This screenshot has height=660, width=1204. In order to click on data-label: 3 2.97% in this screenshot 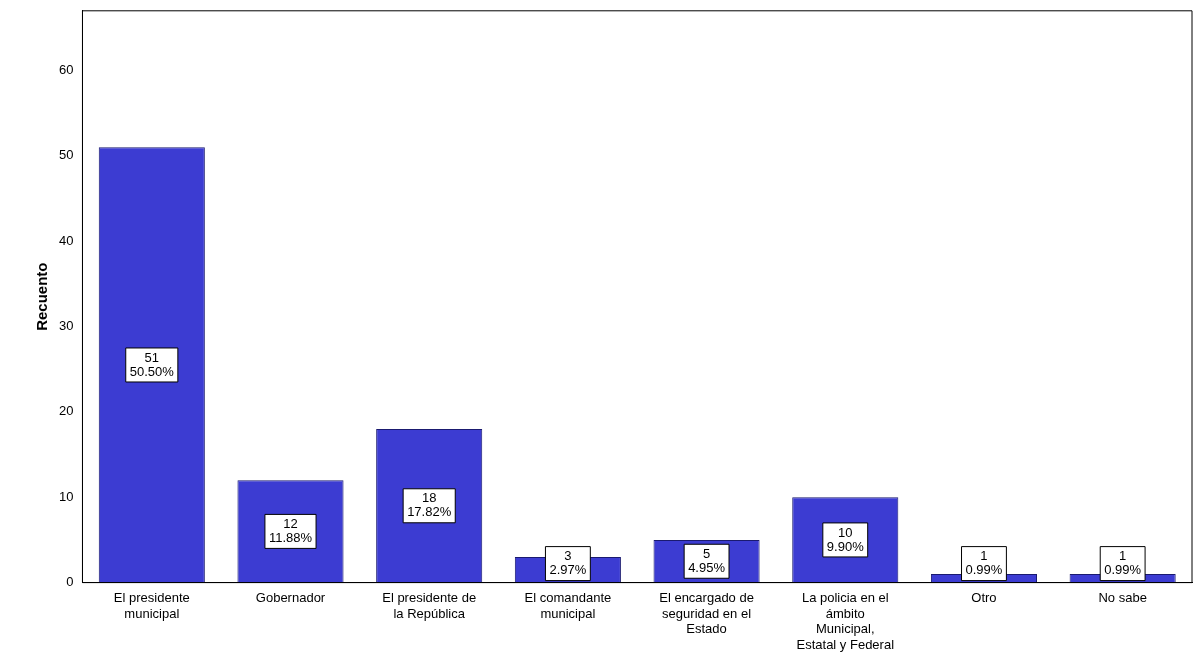, I will do `click(568, 563)`.